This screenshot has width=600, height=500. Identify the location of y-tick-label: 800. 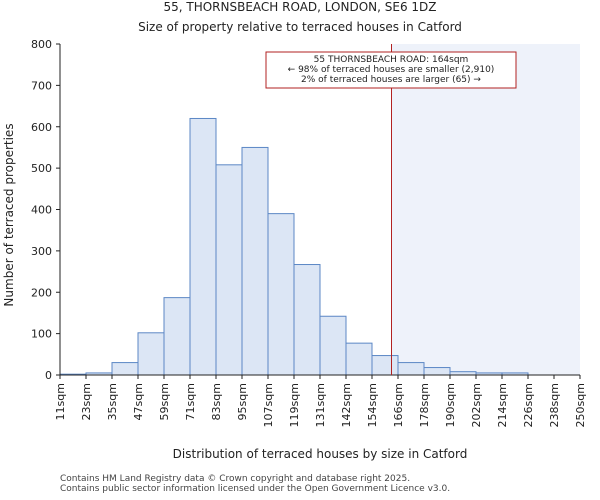
(41, 44).